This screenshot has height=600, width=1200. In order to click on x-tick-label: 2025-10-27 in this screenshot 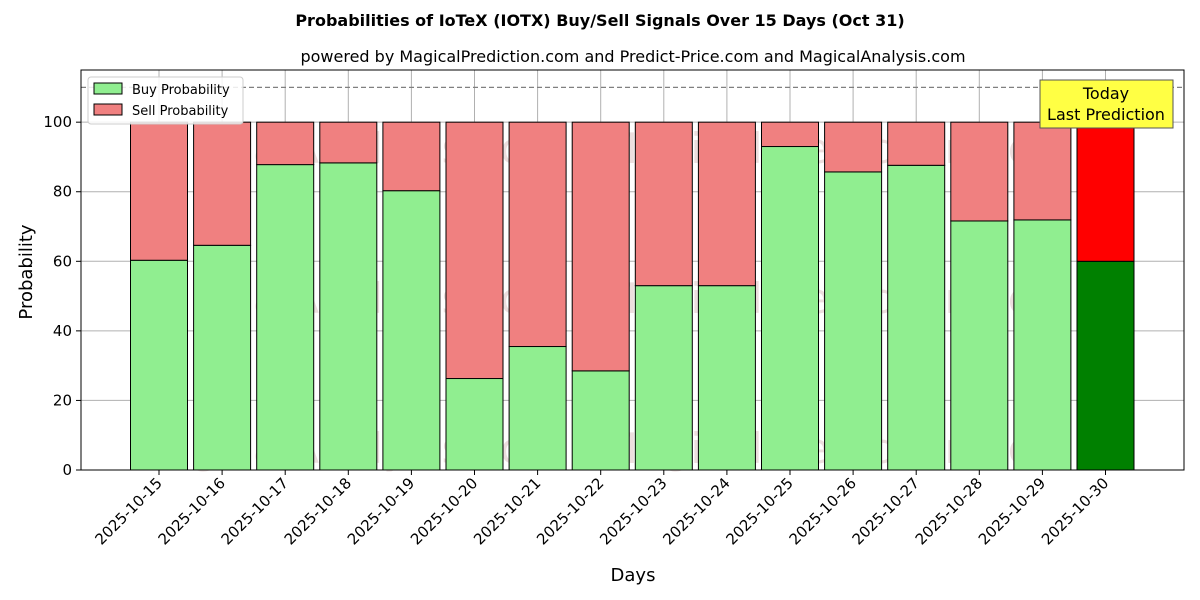, I will do `click(886, 511)`.